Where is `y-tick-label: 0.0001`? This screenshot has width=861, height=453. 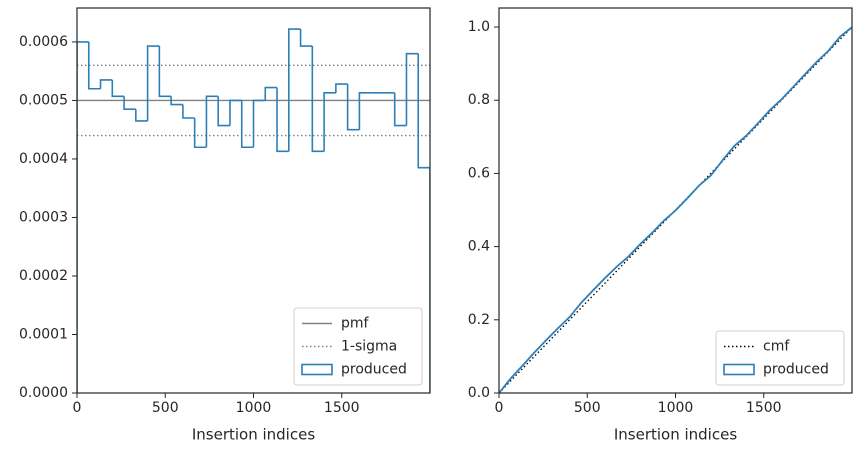 y-tick-label: 0.0001 is located at coordinates (43, 334).